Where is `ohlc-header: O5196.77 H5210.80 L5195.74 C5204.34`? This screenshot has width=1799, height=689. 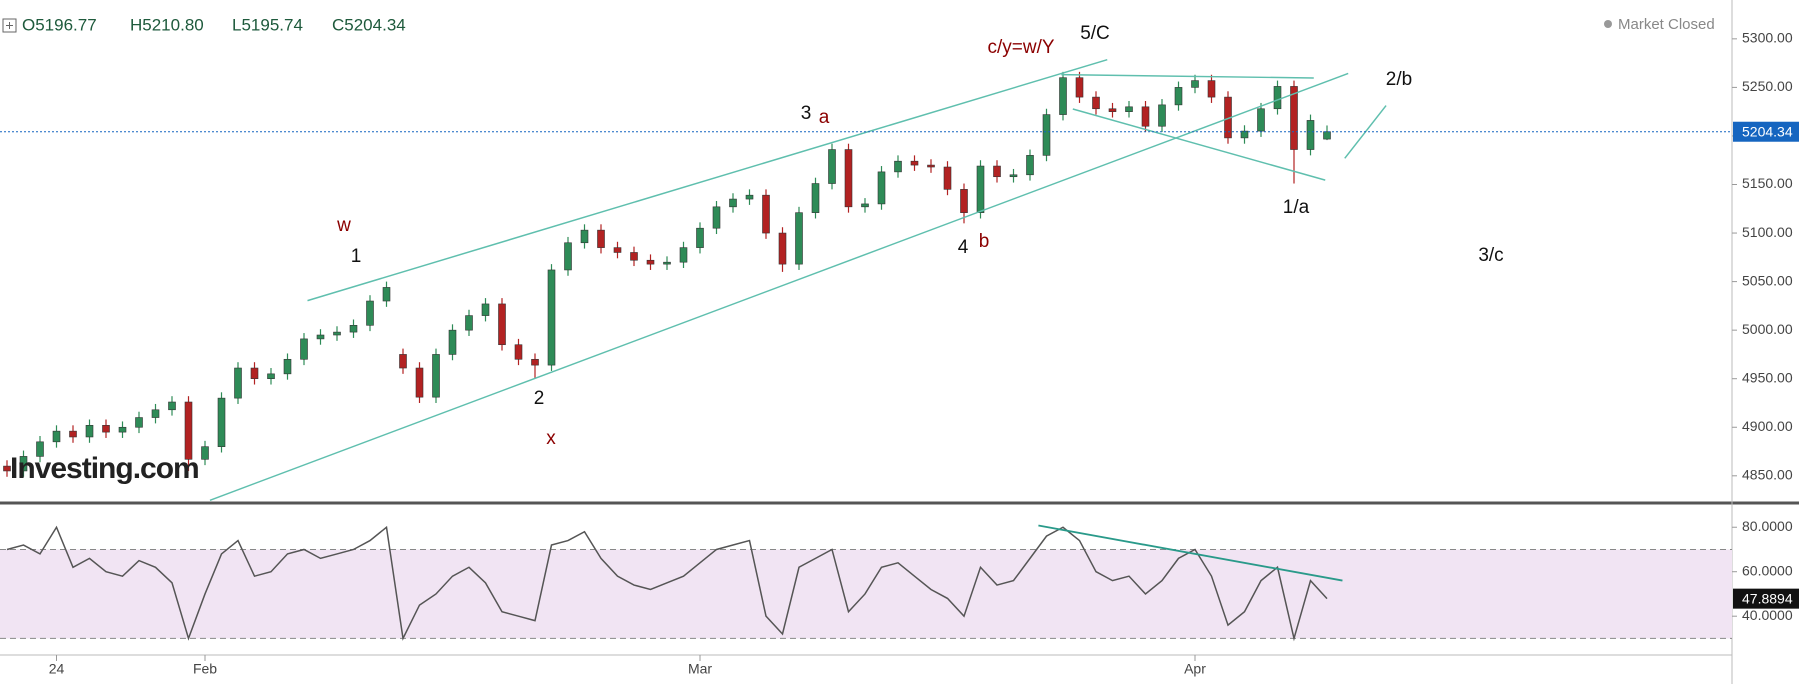 ohlc-header: O5196.77 H5210.80 L5195.74 C5204.34 is located at coordinates (214, 24).